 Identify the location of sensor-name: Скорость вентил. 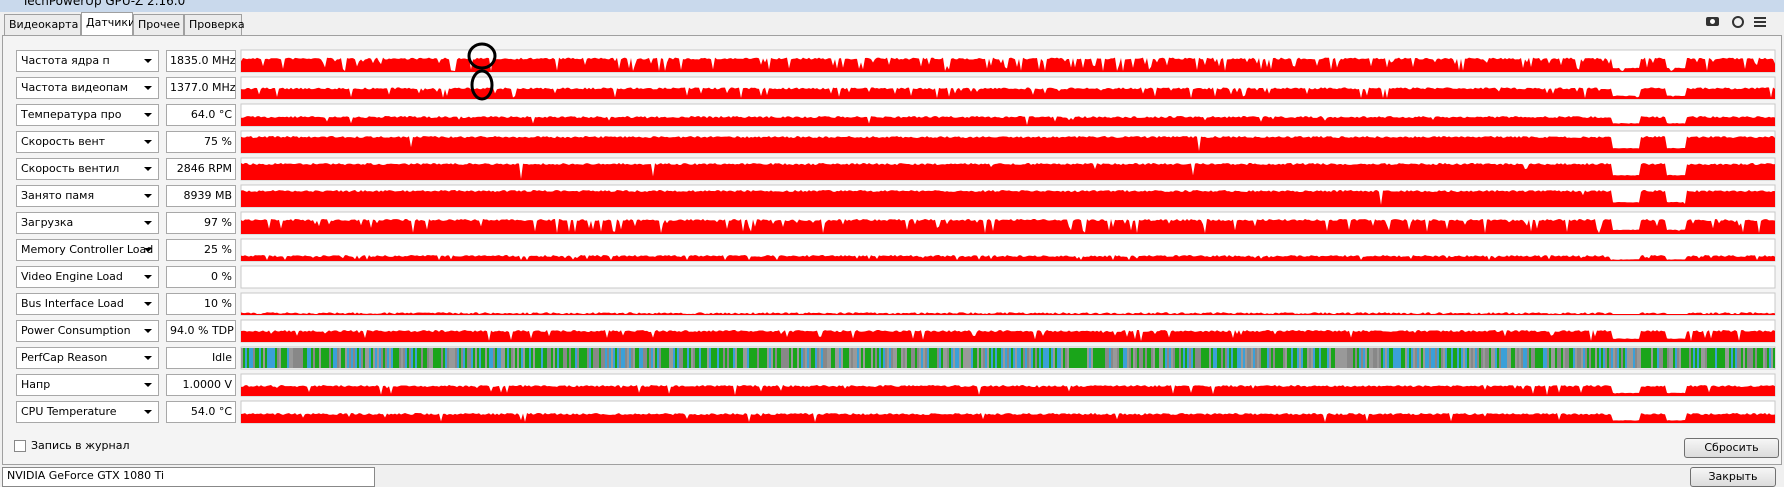
(87, 169).